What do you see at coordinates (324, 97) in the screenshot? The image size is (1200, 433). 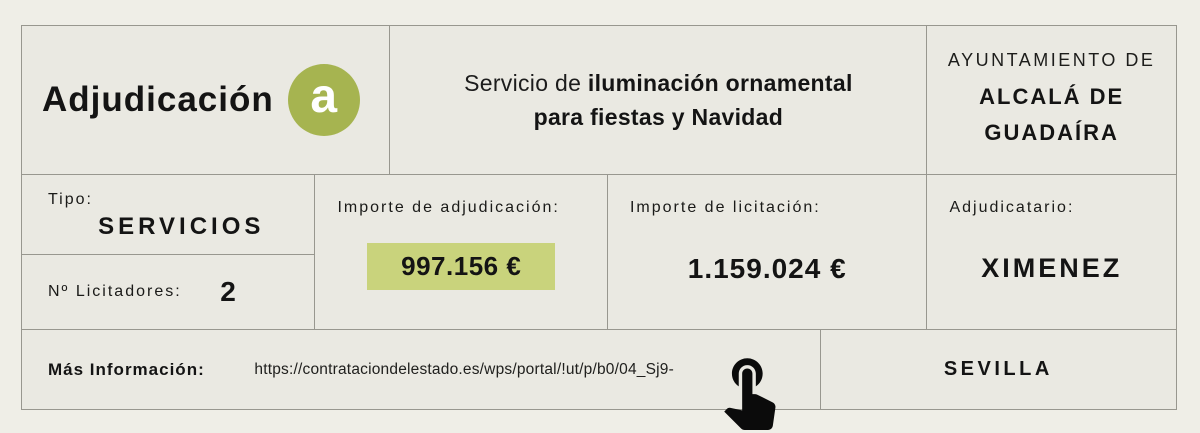 I see `badge-letter: a` at bounding box center [324, 97].